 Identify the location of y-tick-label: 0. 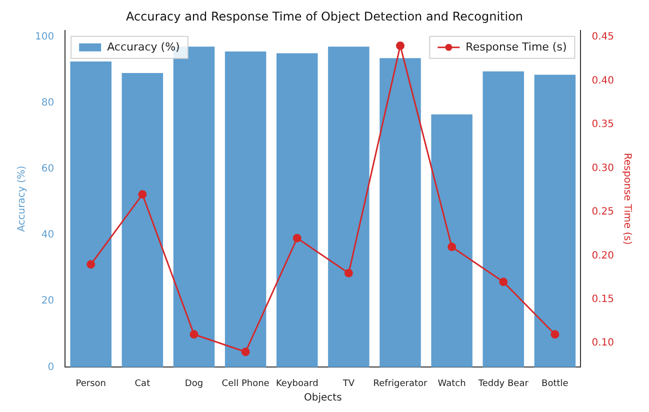
(51, 367).